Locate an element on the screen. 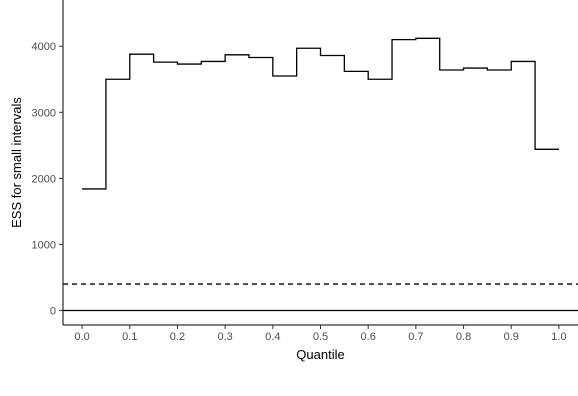 The height and width of the screenshot is (396, 578). y-tick-label: 1000 is located at coordinates (44, 245).